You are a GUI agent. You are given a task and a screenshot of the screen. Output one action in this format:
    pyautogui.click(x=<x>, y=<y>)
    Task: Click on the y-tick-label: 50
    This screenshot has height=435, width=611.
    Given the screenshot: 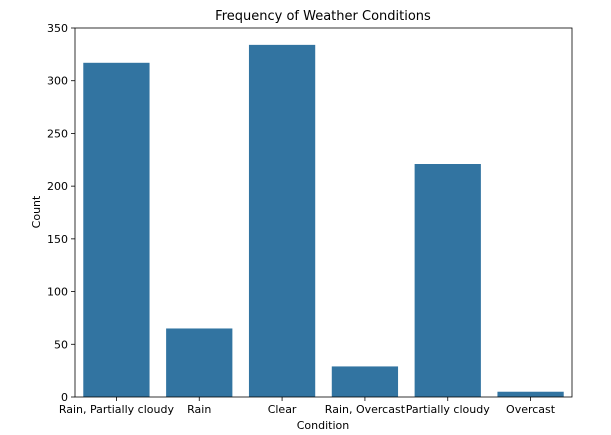 What is the action you would take?
    pyautogui.click(x=61, y=344)
    